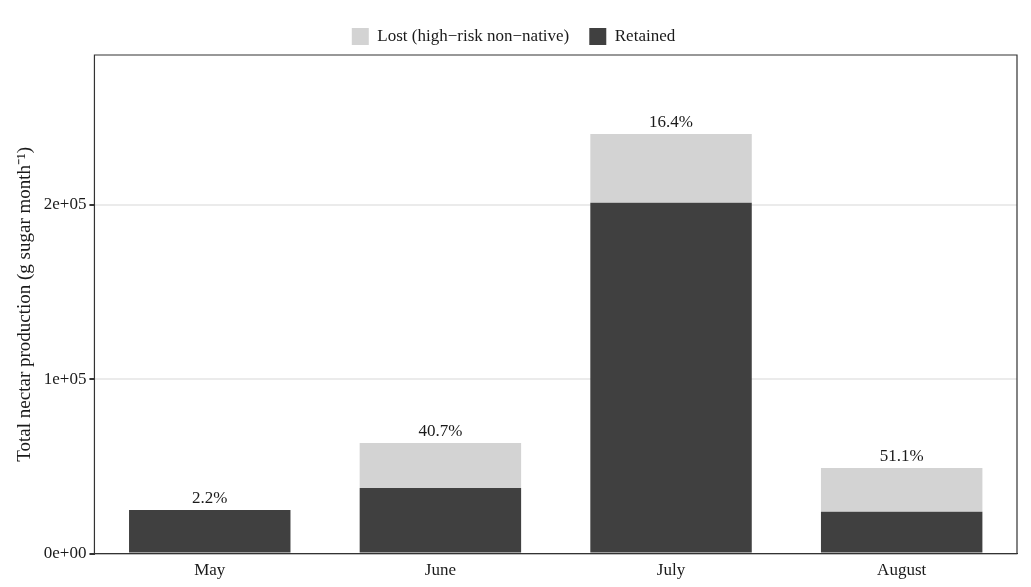 The width and height of the screenshot is (1031, 587). What do you see at coordinates (645, 35) in the screenshot?
I see `legend-label: Retained` at bounding box center [645, 35].